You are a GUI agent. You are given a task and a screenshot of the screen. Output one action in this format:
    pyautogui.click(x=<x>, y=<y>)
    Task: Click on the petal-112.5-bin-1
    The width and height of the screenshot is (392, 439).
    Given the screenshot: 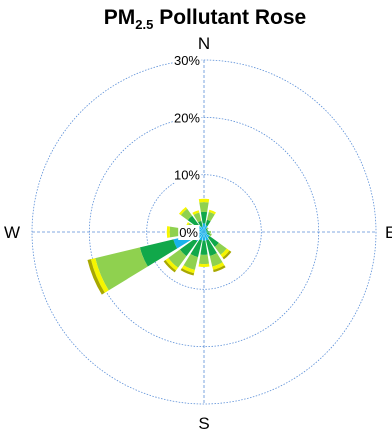 What is the action you would take?
    pyautogui.click(x=208, y=234)
    